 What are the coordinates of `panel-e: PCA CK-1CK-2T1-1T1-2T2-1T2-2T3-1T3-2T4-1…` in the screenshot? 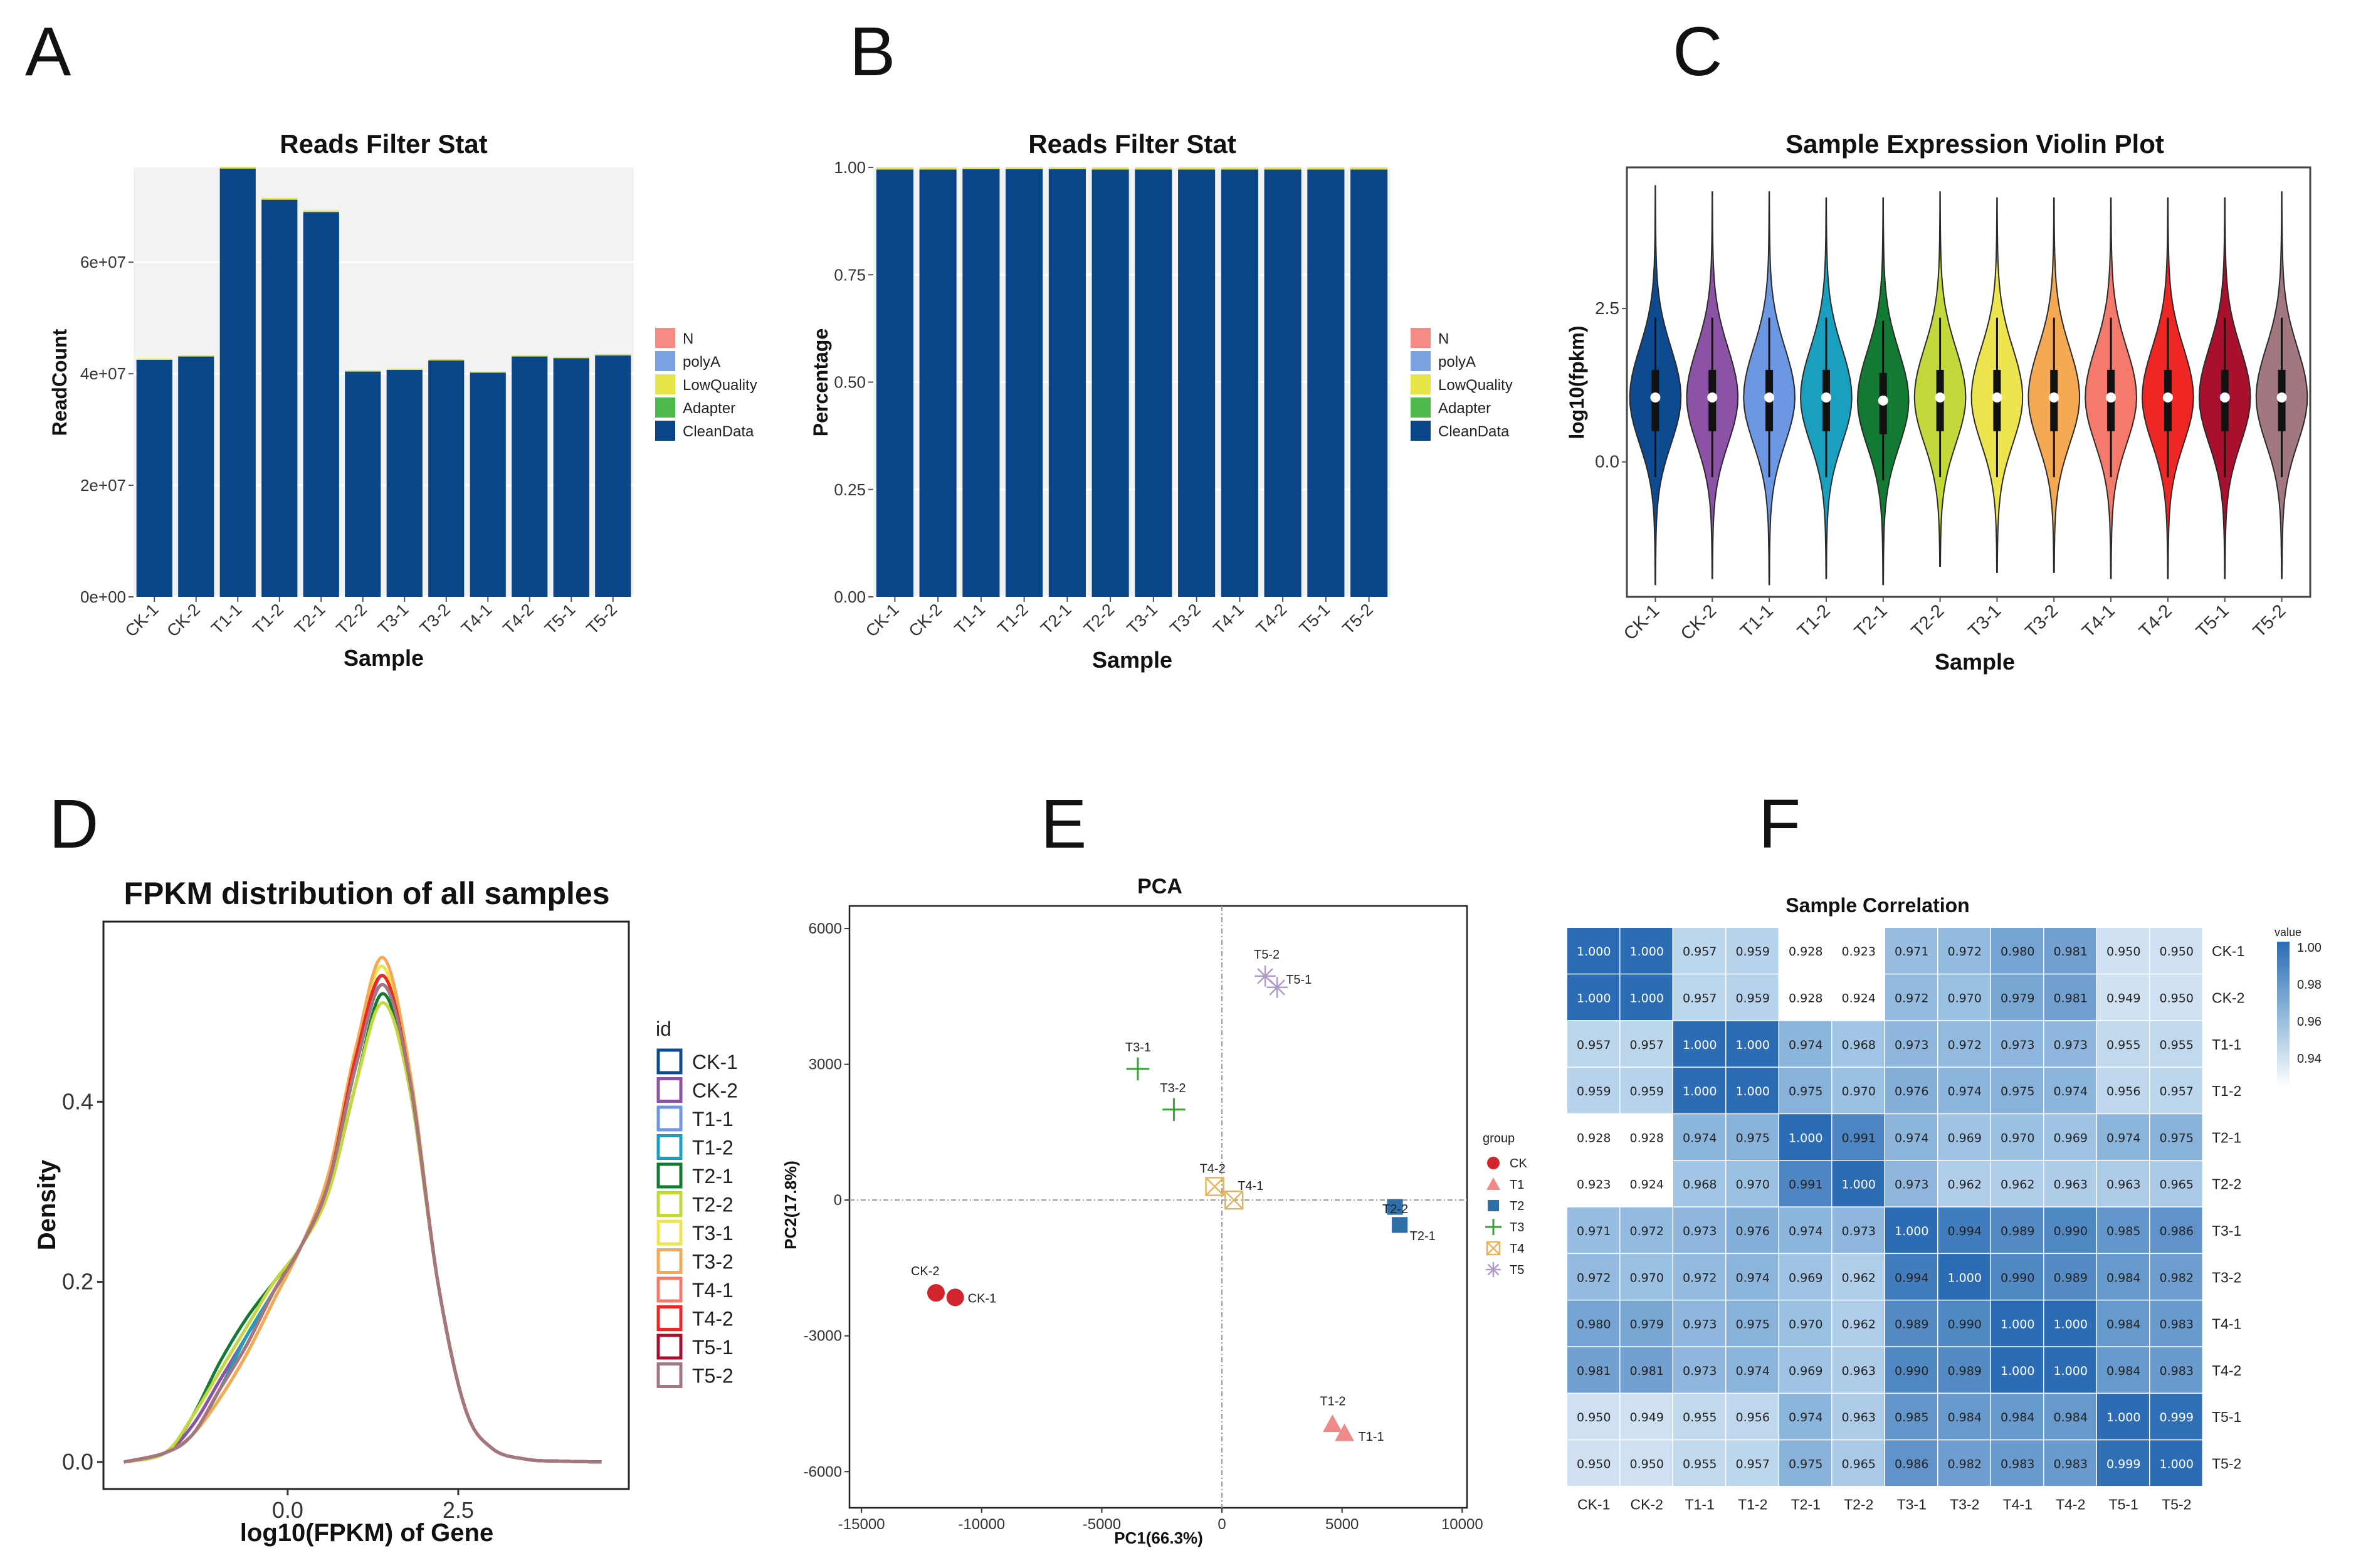 It's located at (1154, 1211).